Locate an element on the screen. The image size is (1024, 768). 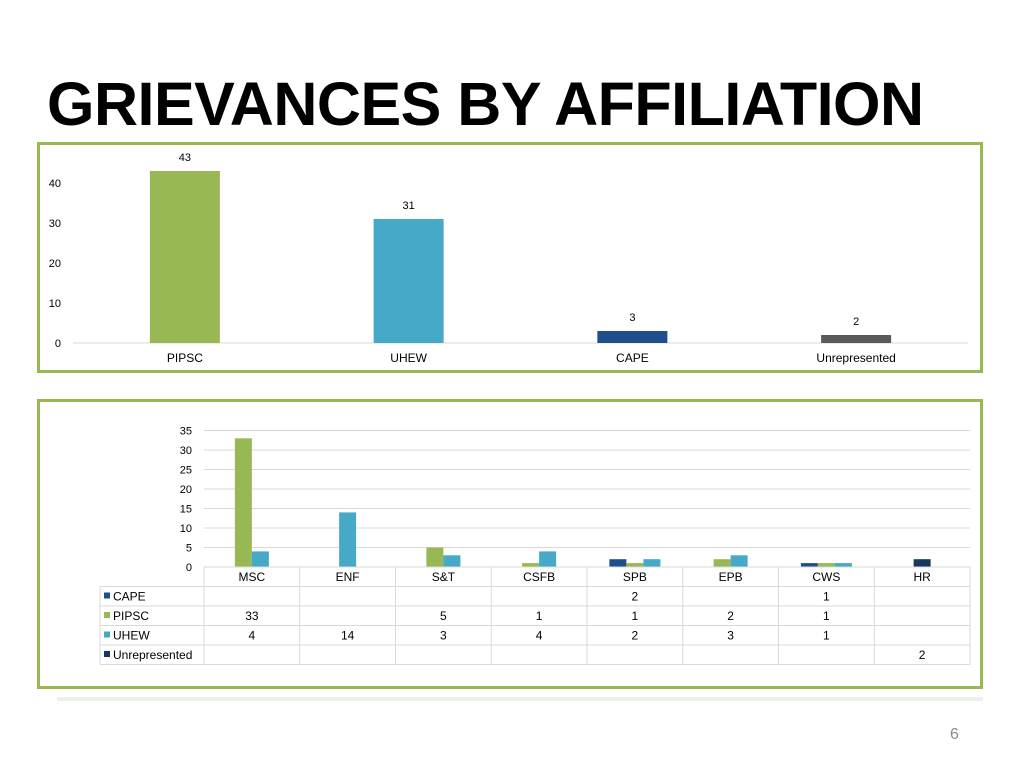
bar-uhew is located at coordinates (408, 281).